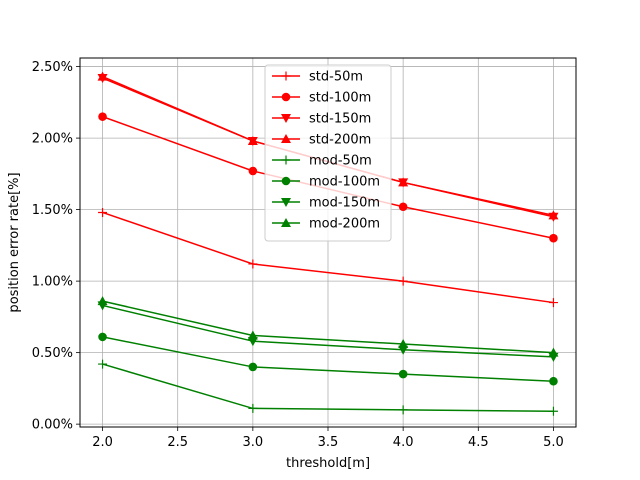 This screenshot has width=640, height=480. Describe the element at coordinates (52, 139) in the screenshot. I see `y-tick-label: 2.00%` at that location.